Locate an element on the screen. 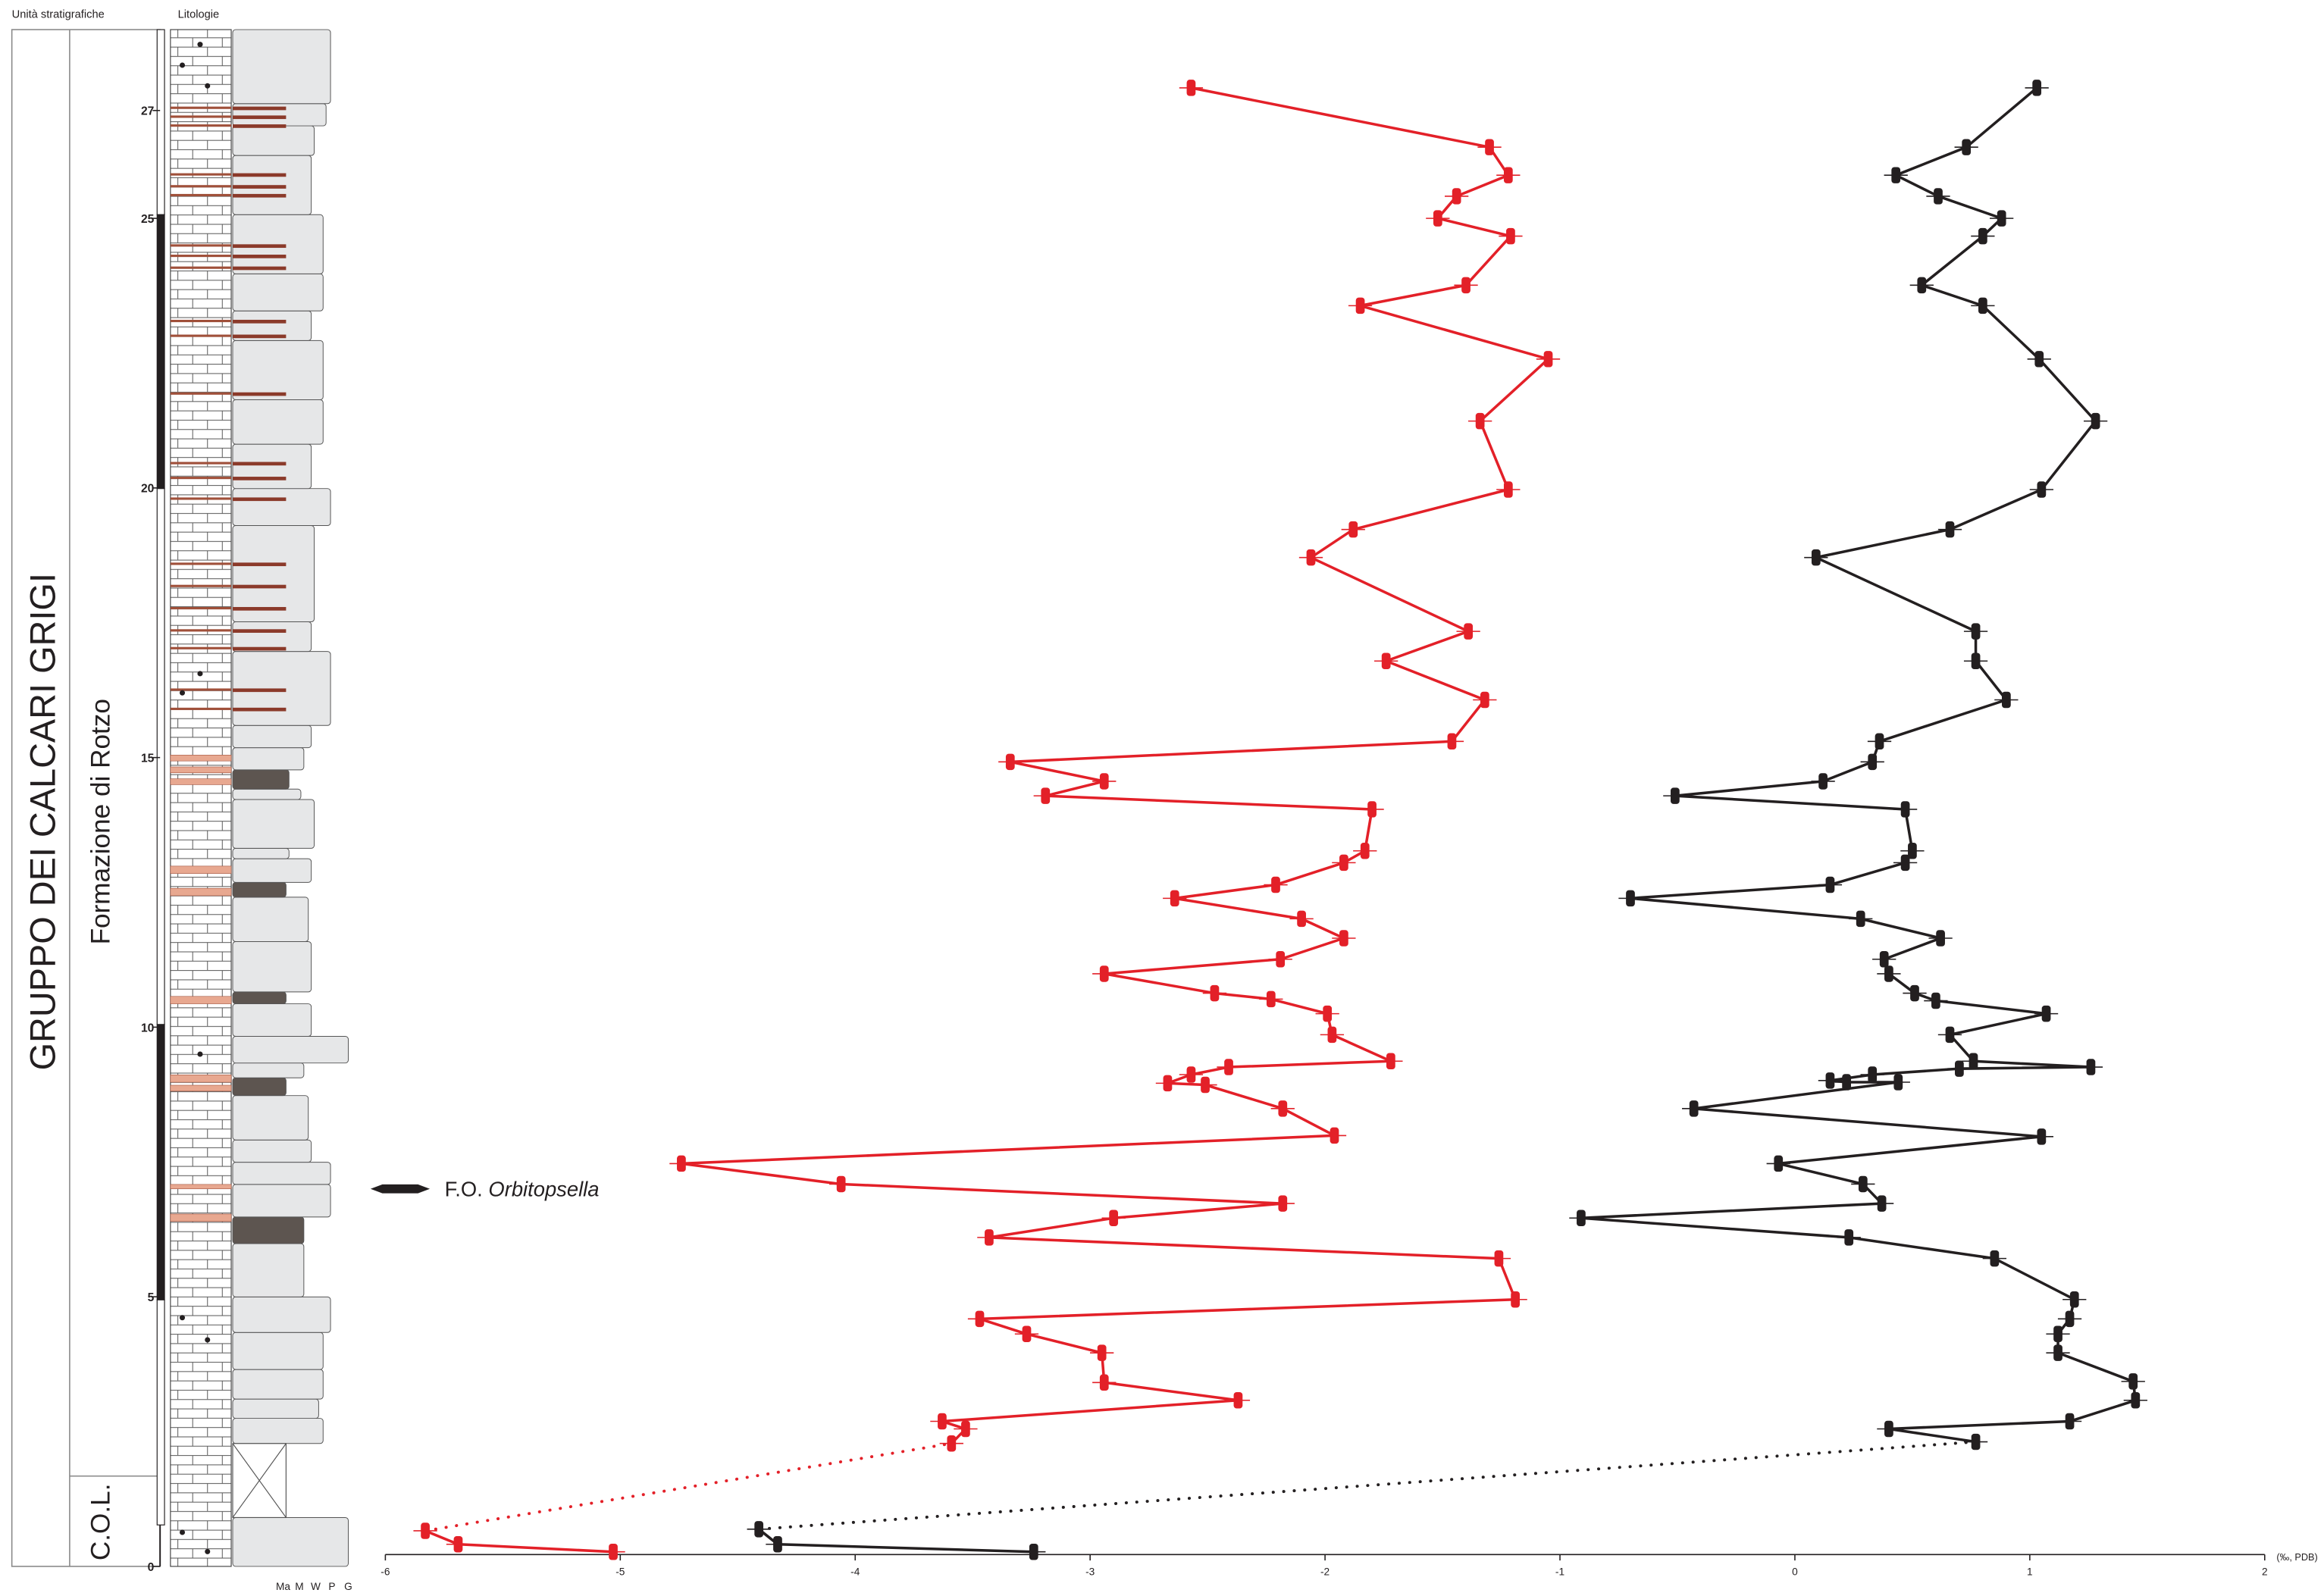 This screenshot has height=1596, width=2324. x-tick-label: -6 is located at coordinates (385, 1572).